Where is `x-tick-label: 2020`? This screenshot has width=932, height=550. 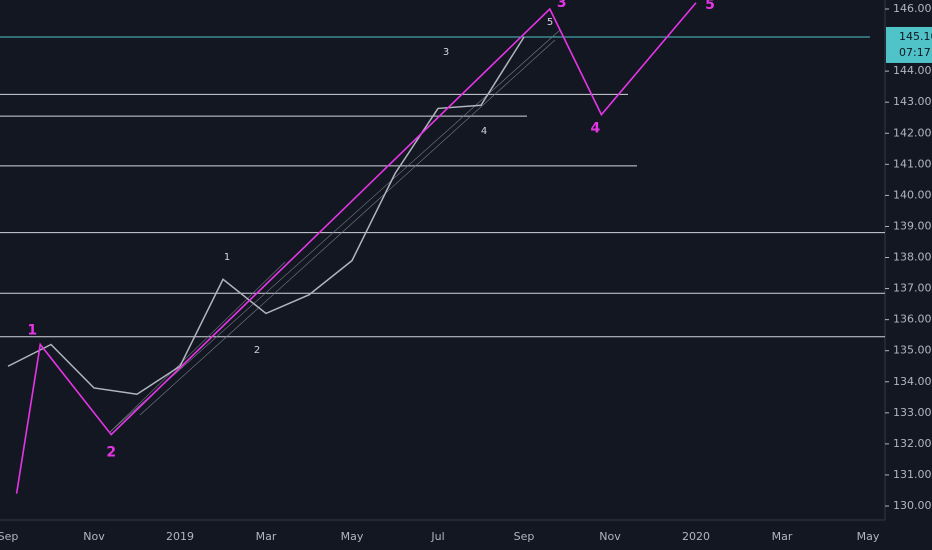
x-tick-label: 2020 is located at coordinates (696, 536).